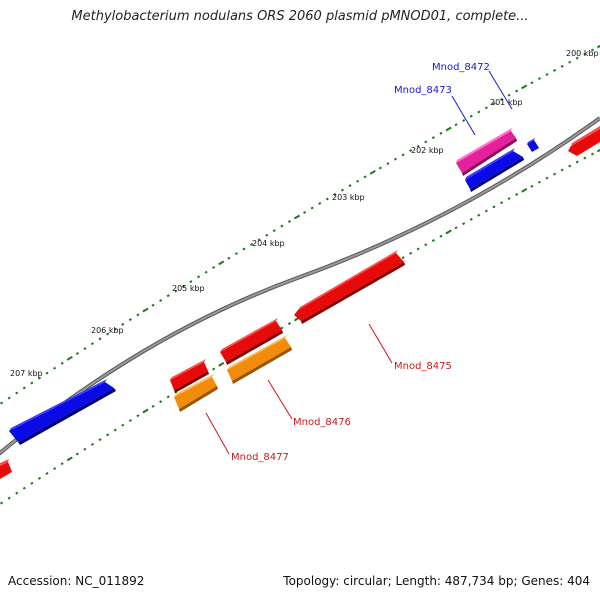  Describe the element at coordinates (533, 145) in the screenshot. I see `blue-cds-small` at that location.